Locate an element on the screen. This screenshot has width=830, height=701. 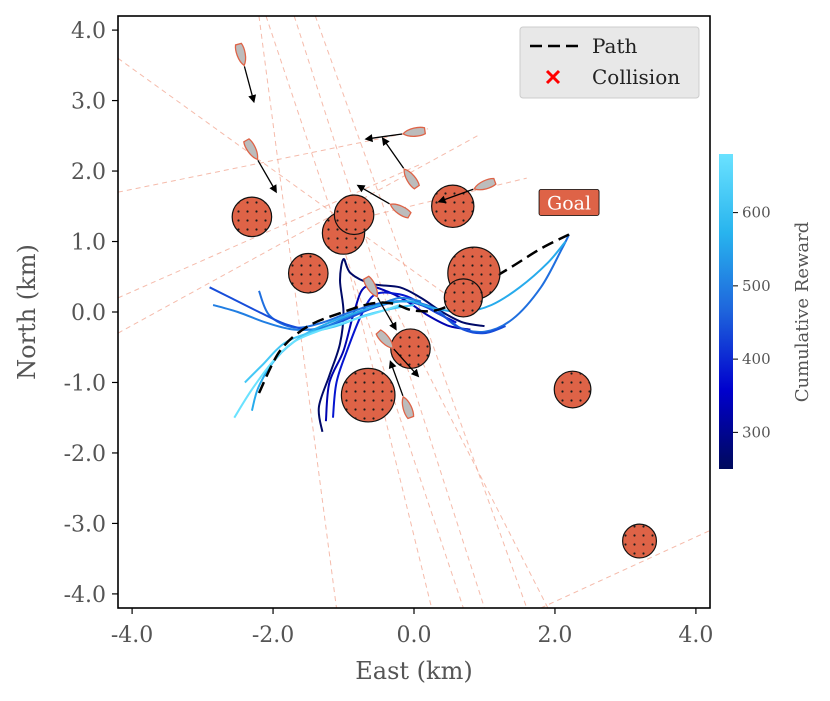
colorbar-tick-label: 600 is located at coordinates (756, 213).